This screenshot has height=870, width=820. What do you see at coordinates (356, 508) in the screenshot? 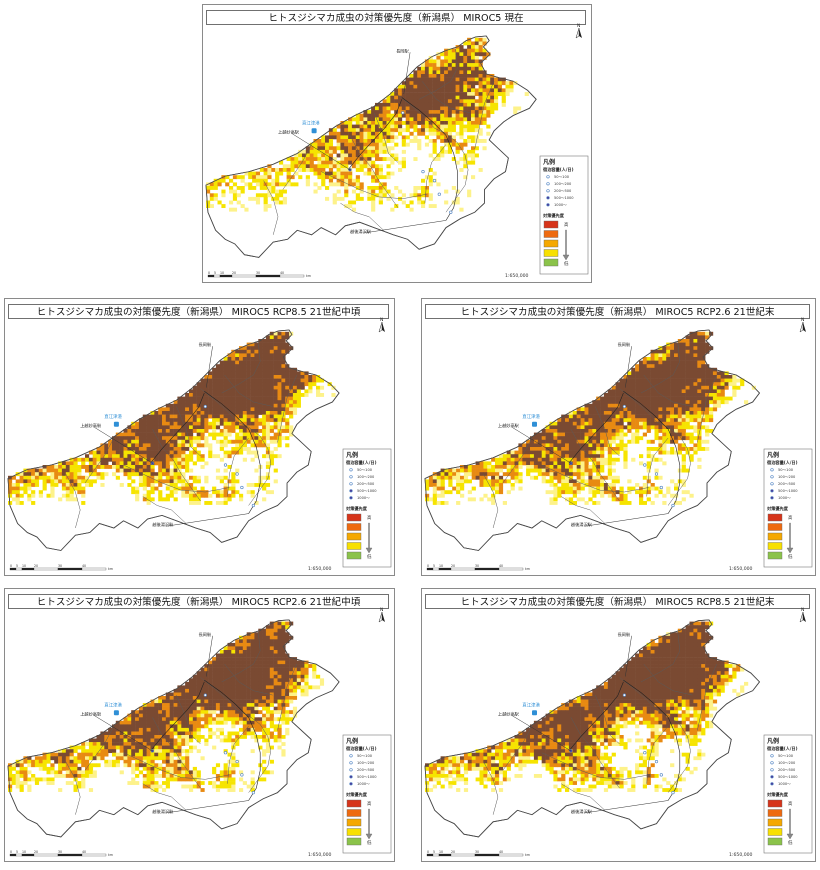
I see `legend-priority-label: 対策優先度` at bounding box center [356, 508].